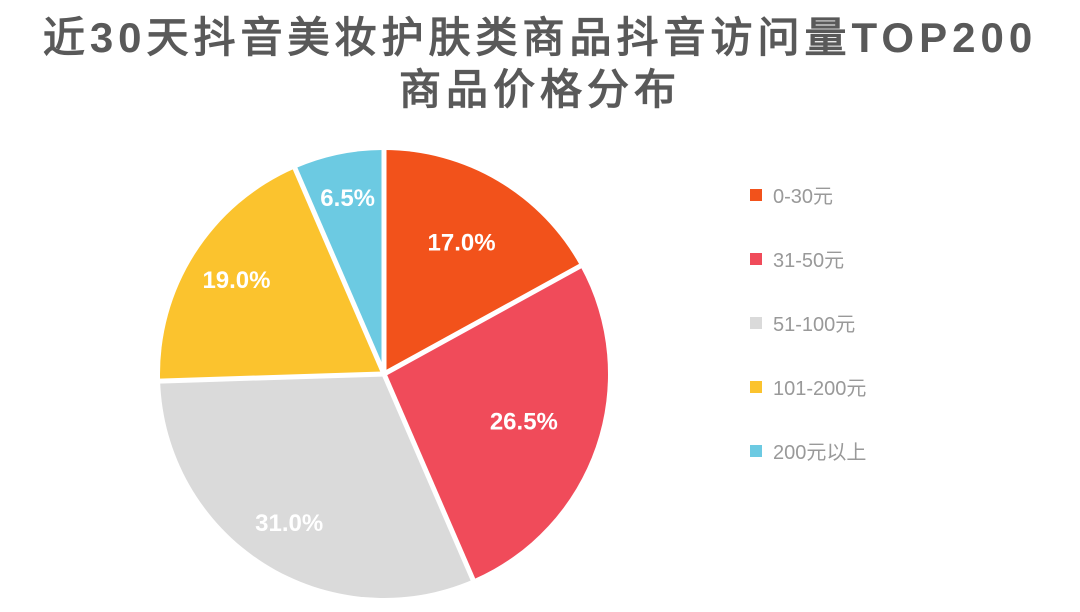 The width and height of the screenshot is (1080, 612). What do you see at coordinates (814, 325) in the screenshot?
I see `legend-label: 51-100元` at bounding box center [814, 325].